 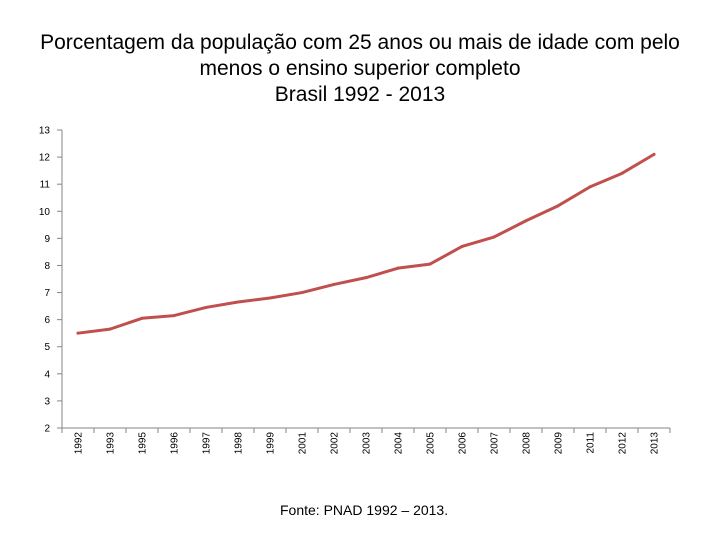 What do you see at coordinates (47, 320) in the screenshot?
I see `y-tick-label: 6` at bounding box center [47, 320].